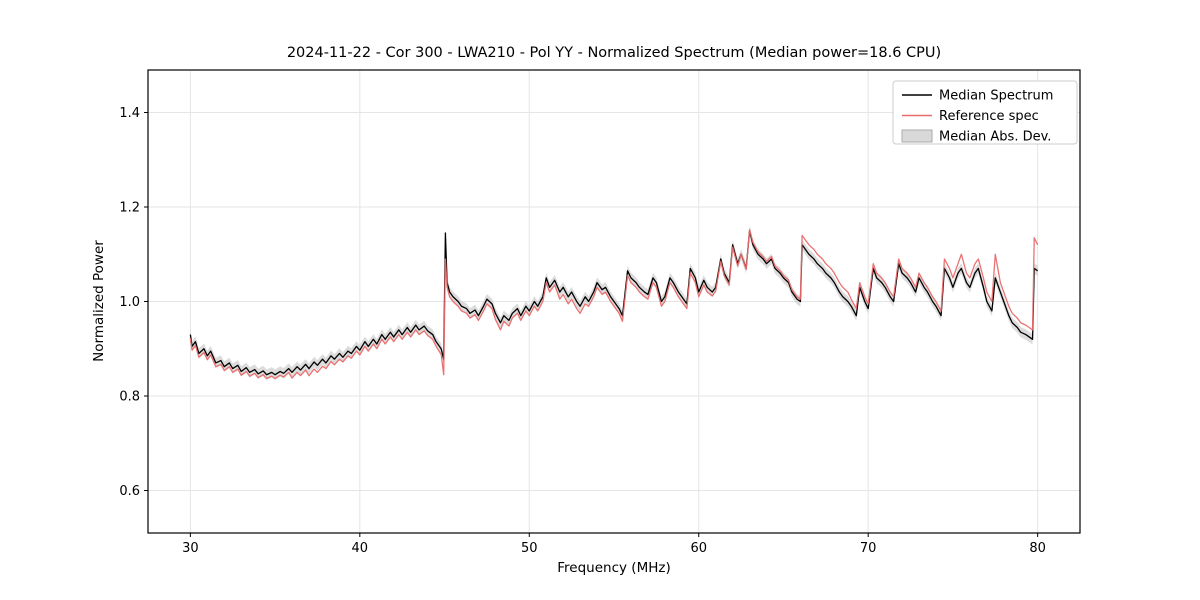 Image resolution: width=1200 pixels, height=600 pixels. Describe the element at coordinates (129, 113) in the screenshot. I see `y-tick-label: 1.4` at that location.